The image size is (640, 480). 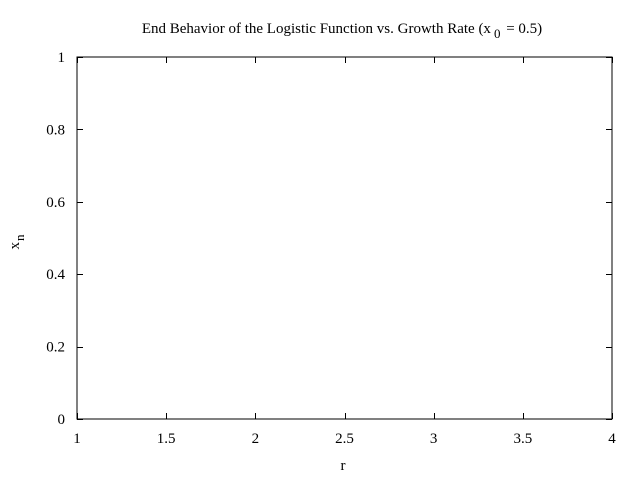 What do you see at coordinates (343, 466) in the screenshot?
I see `x-axis-label: r` at bounding box center [343, 466].